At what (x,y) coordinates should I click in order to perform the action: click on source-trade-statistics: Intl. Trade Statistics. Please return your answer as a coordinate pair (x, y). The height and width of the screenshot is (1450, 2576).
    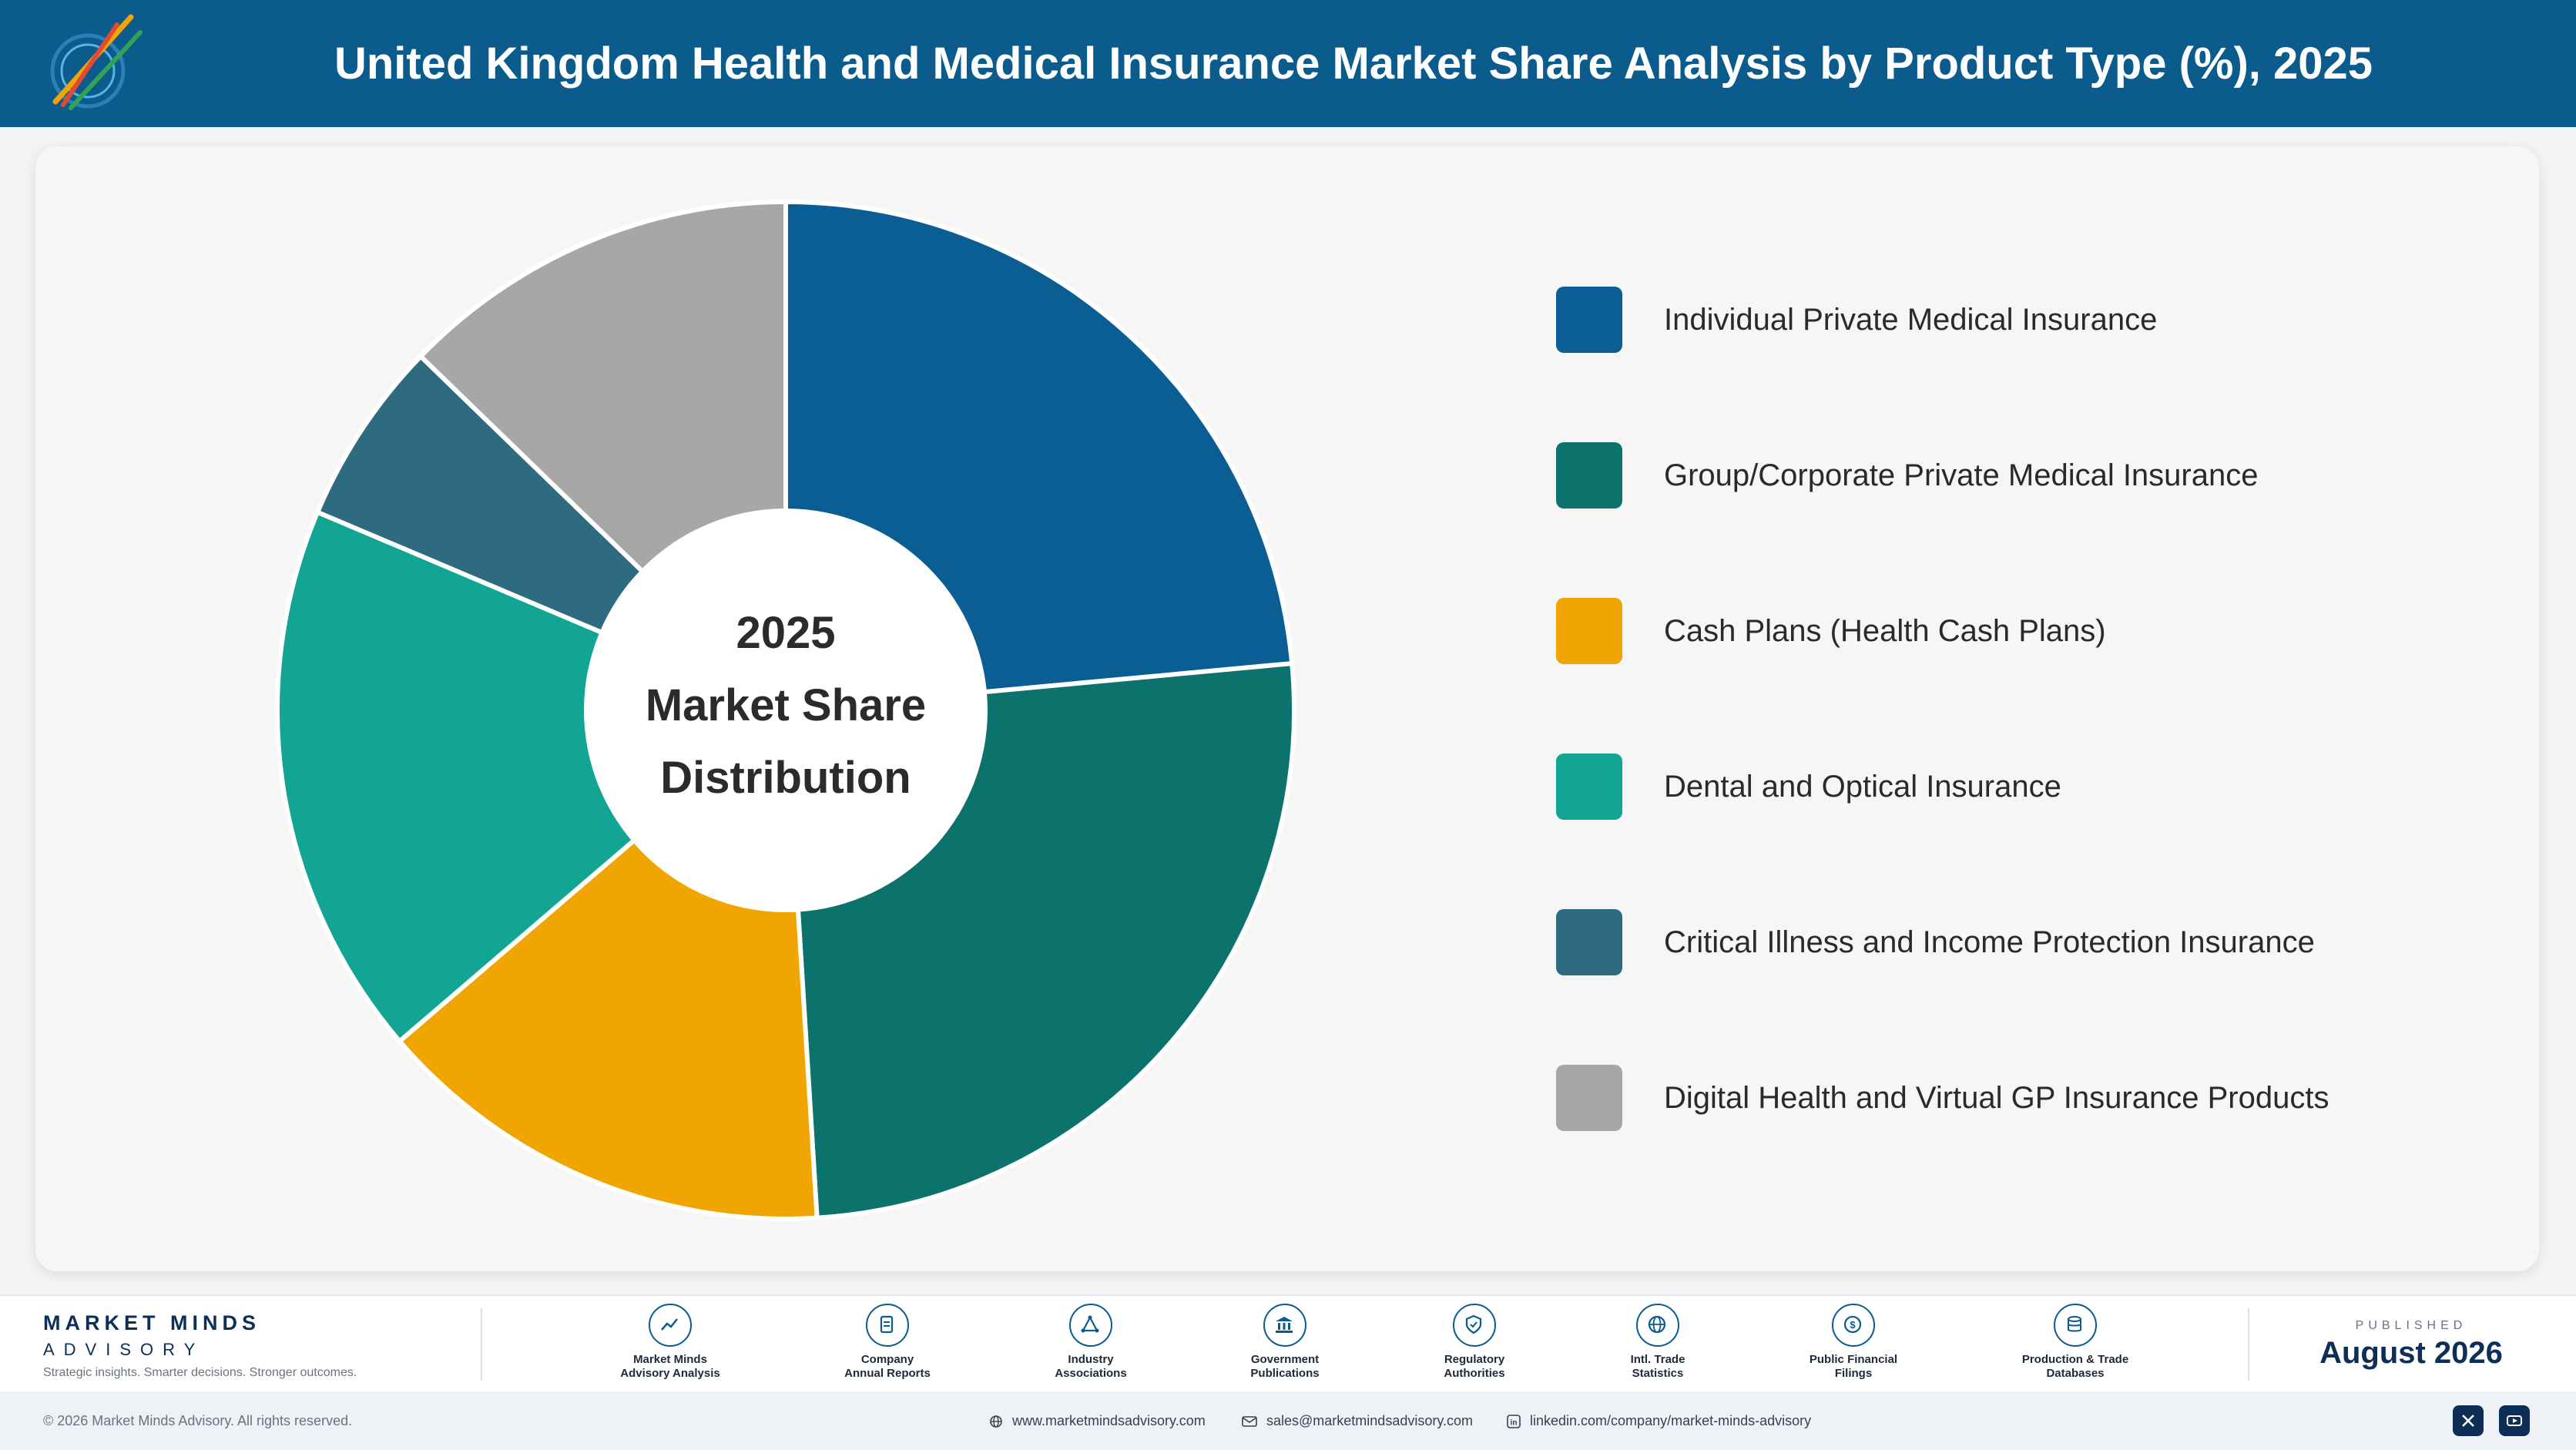
    Looking at the image, I should click on (1657, 1342).